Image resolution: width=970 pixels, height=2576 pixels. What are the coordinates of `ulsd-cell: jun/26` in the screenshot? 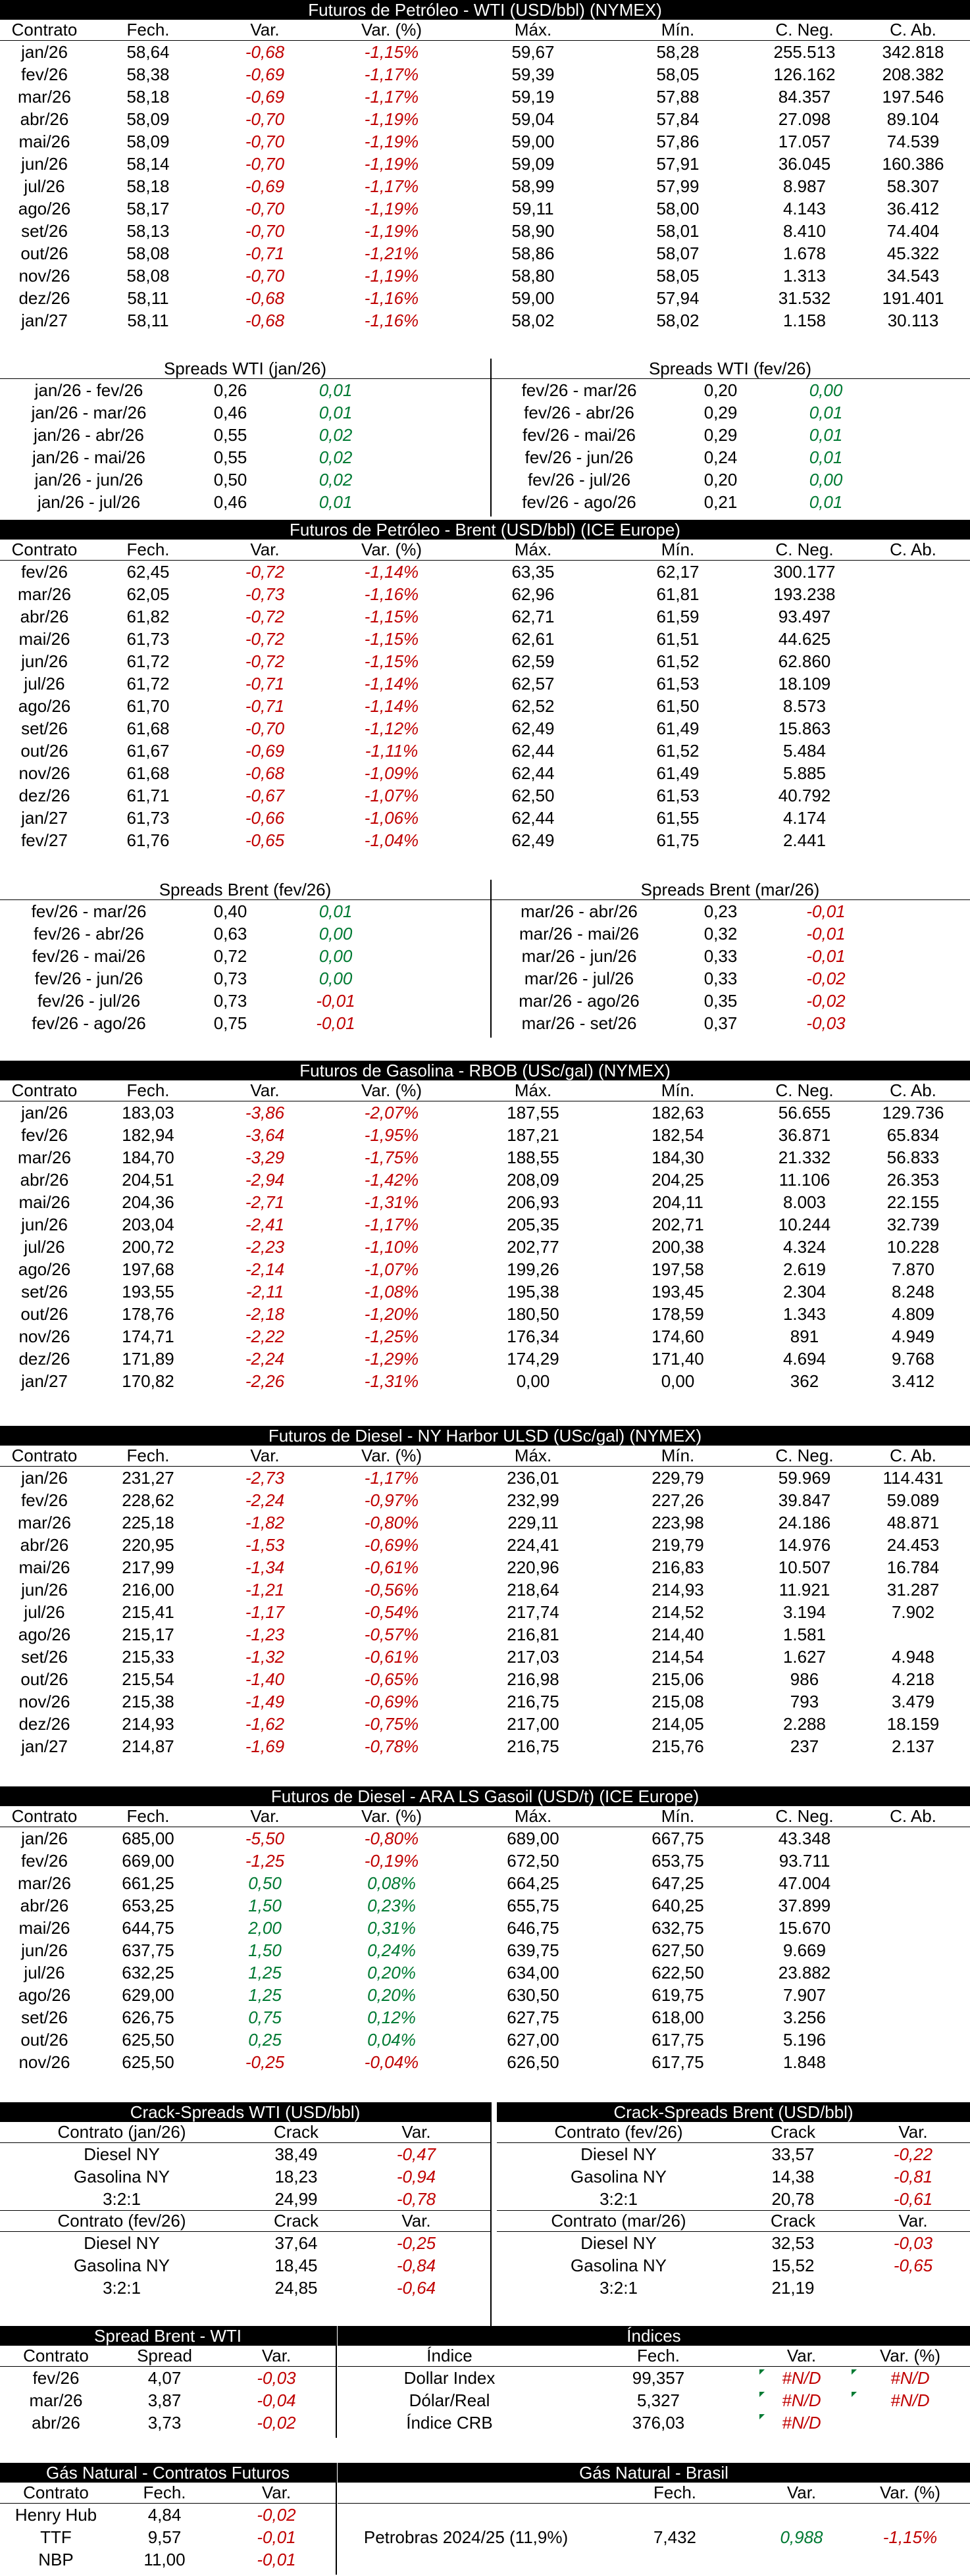 It's located at (44, 1590).